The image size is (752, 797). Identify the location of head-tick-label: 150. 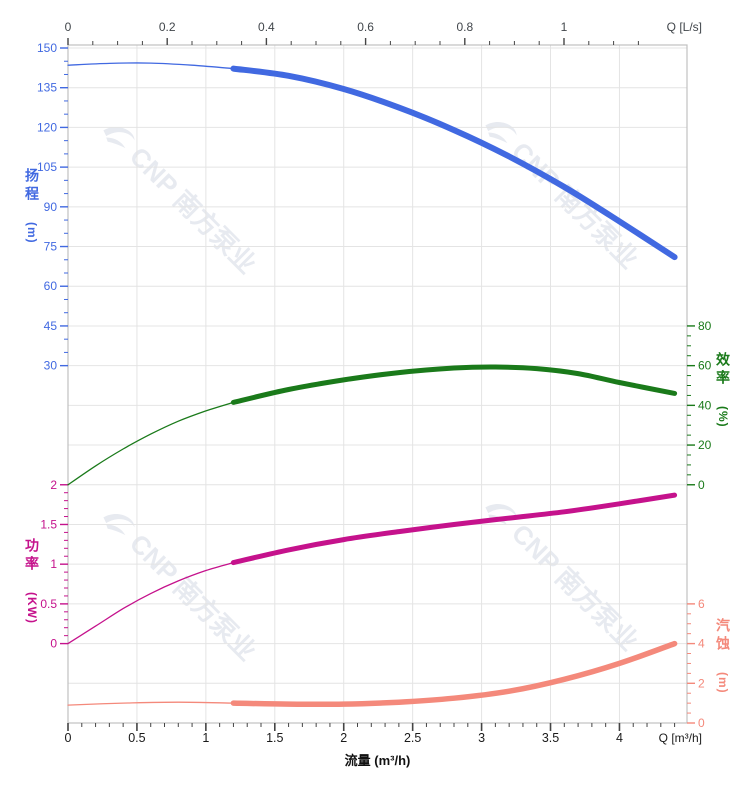
(47, 48).